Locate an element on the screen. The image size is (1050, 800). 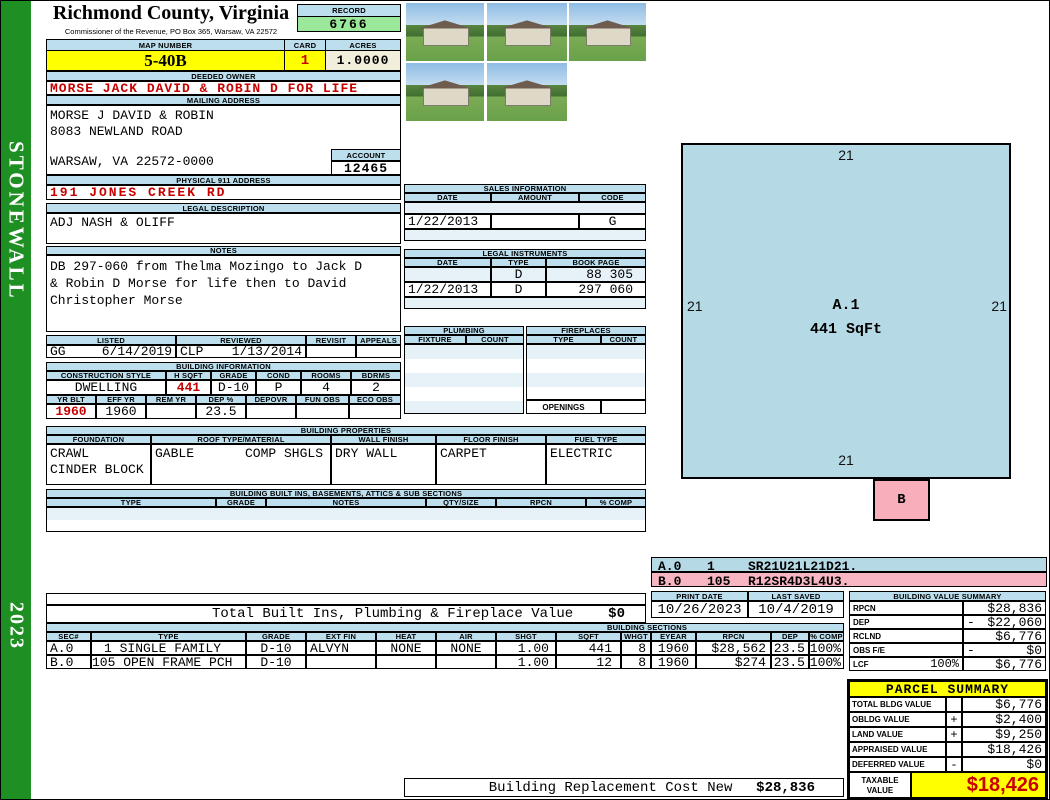
acres-value: 1.0000 is located at coordinates (363, 60).